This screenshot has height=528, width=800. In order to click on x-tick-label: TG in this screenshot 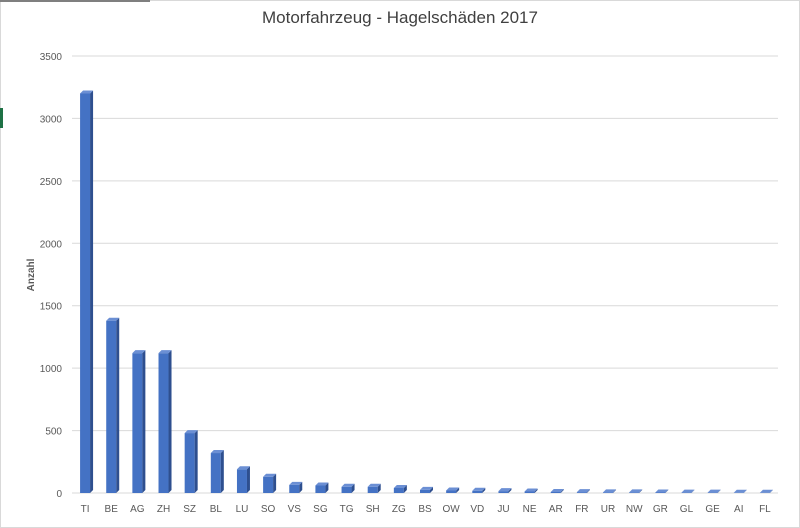, I will do `click(347, 509)`.